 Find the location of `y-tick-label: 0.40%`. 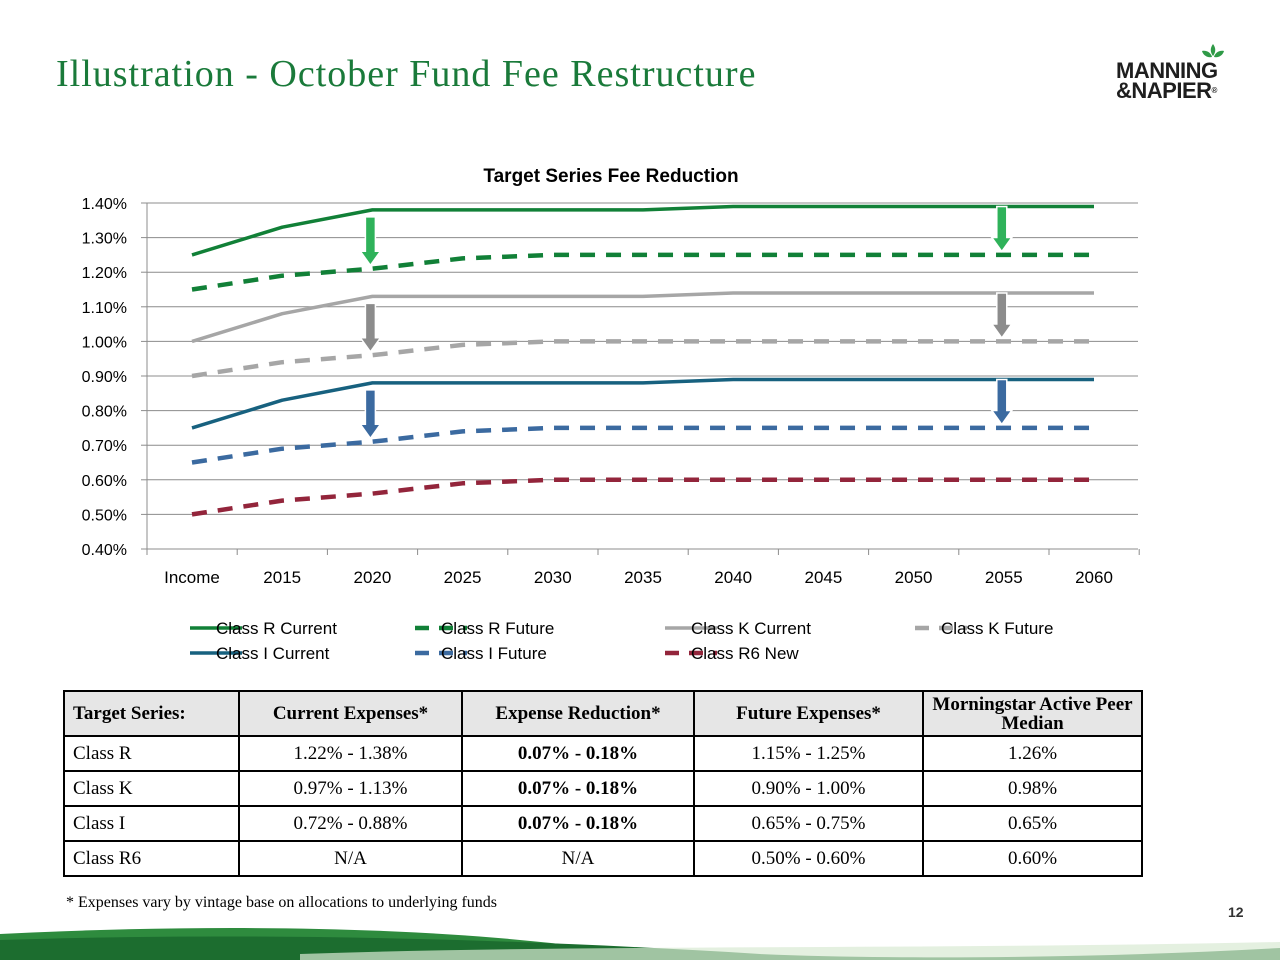

y-tick-label: 0.40% is located at coordinates (104, 550).